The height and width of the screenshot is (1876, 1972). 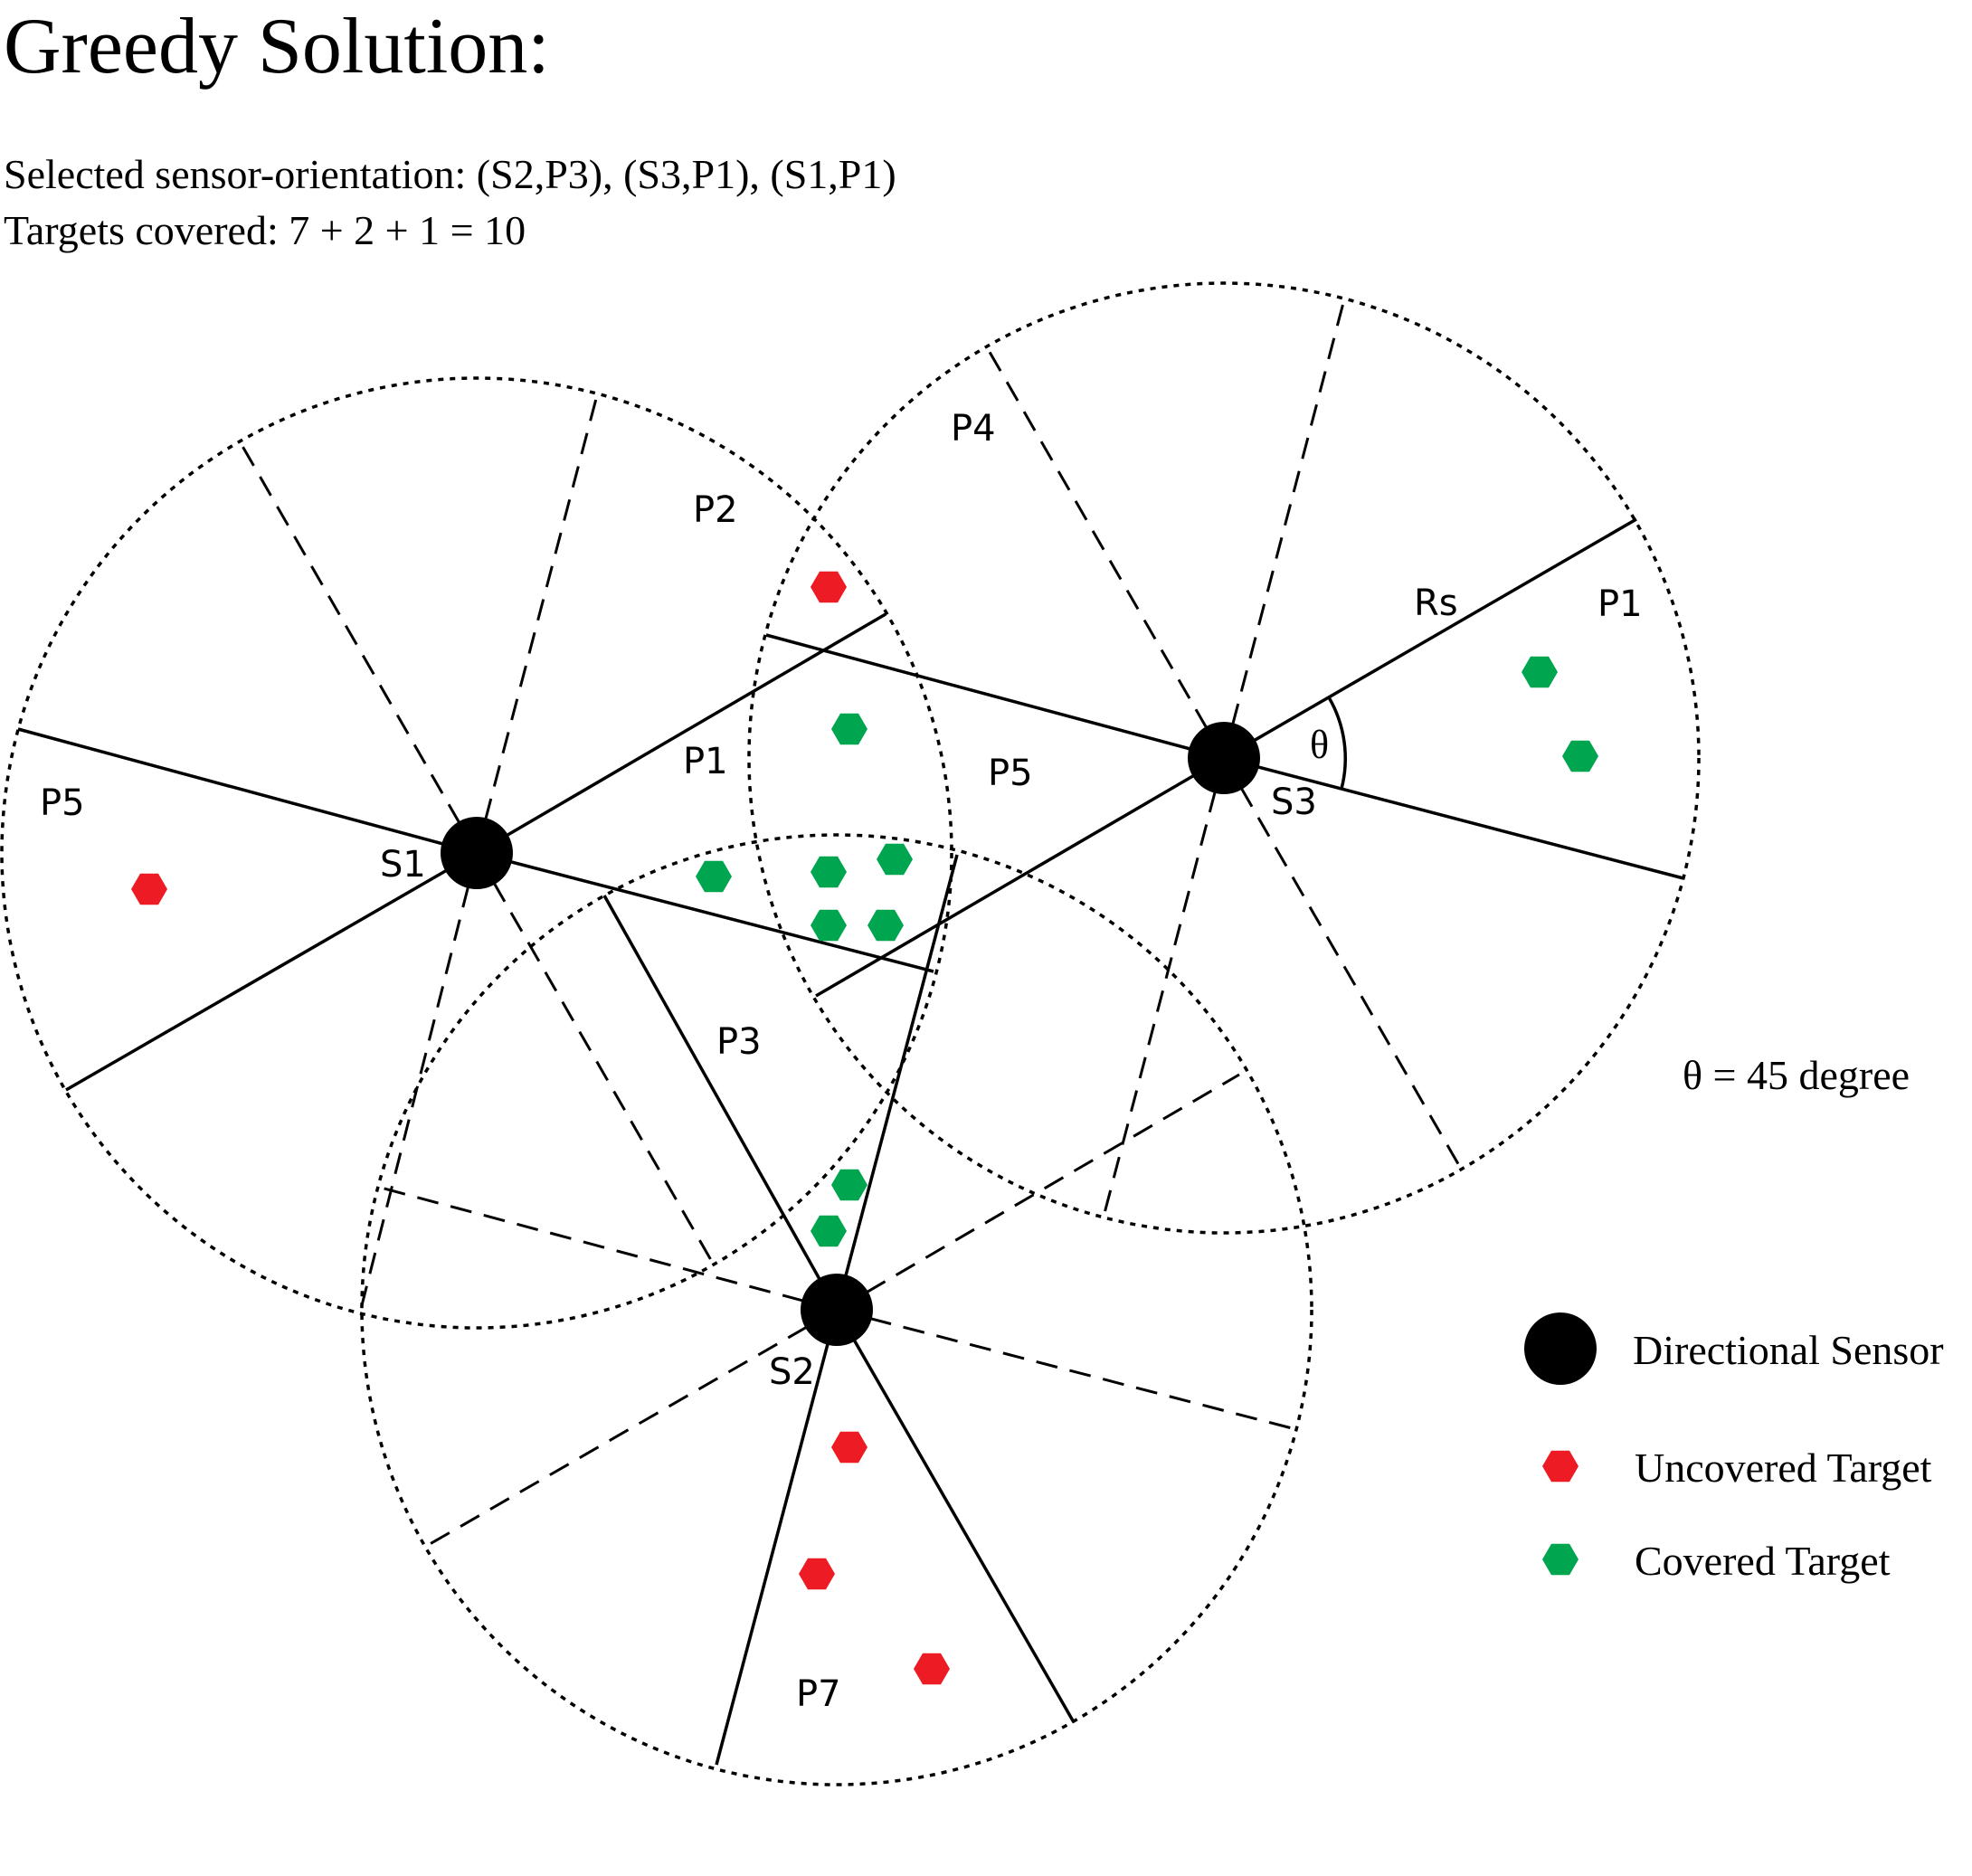 I want to click on theta-value-note: θ = 45 degree, so click(x=1797, y=1075).